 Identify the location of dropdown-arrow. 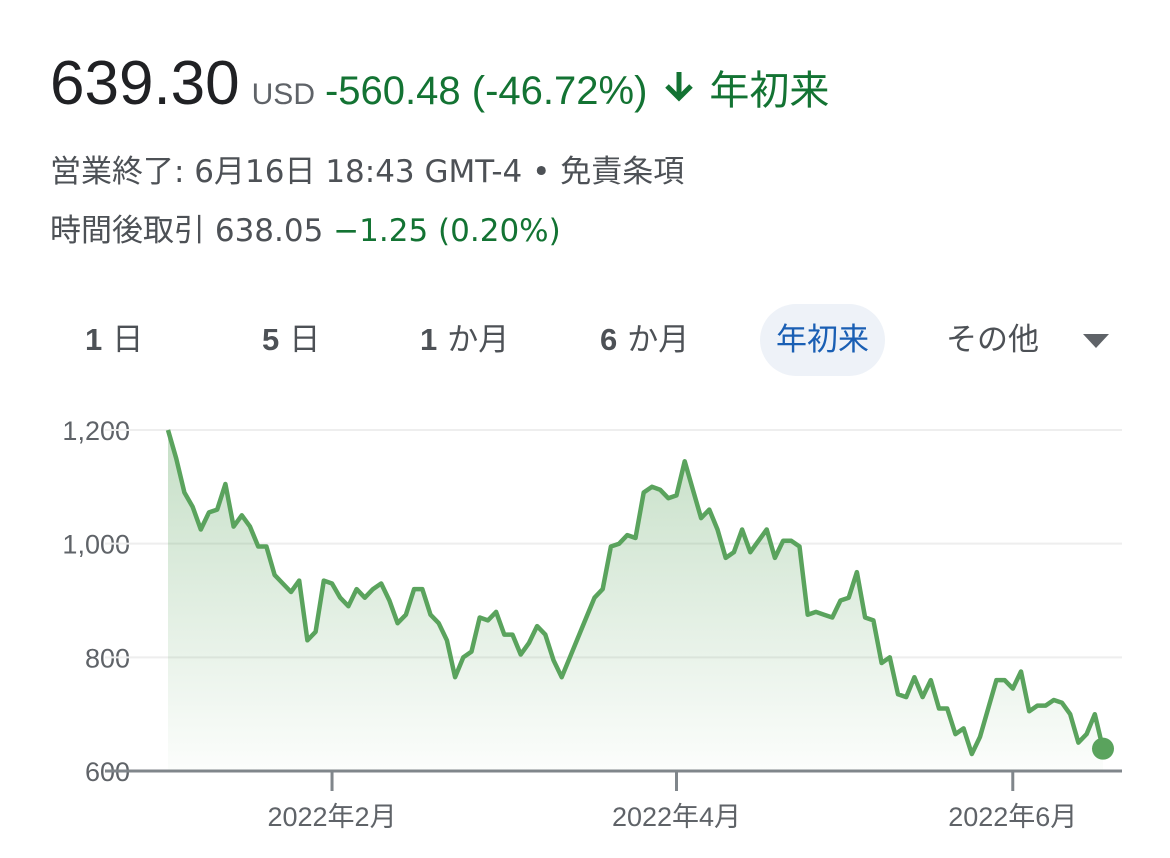
(1096, 341).